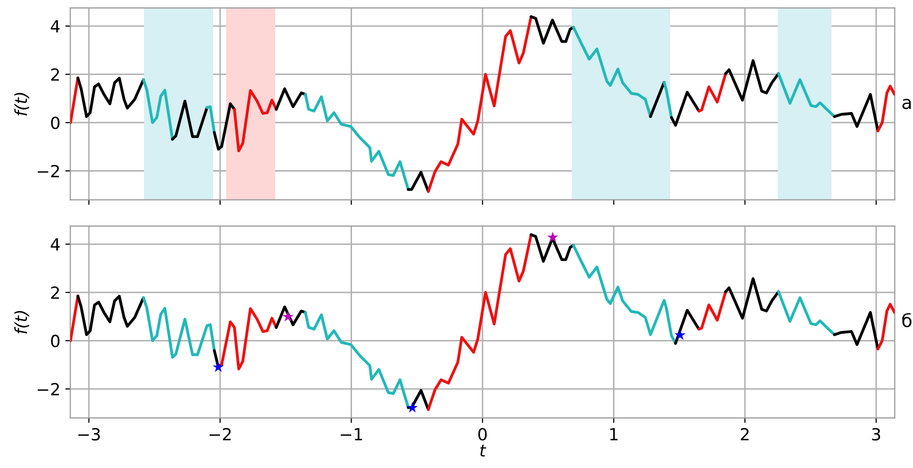  What do you see at coordinates (483, 450) in the screenshot?
I see `x-axis-title: t` at bounding box center [483, 450].